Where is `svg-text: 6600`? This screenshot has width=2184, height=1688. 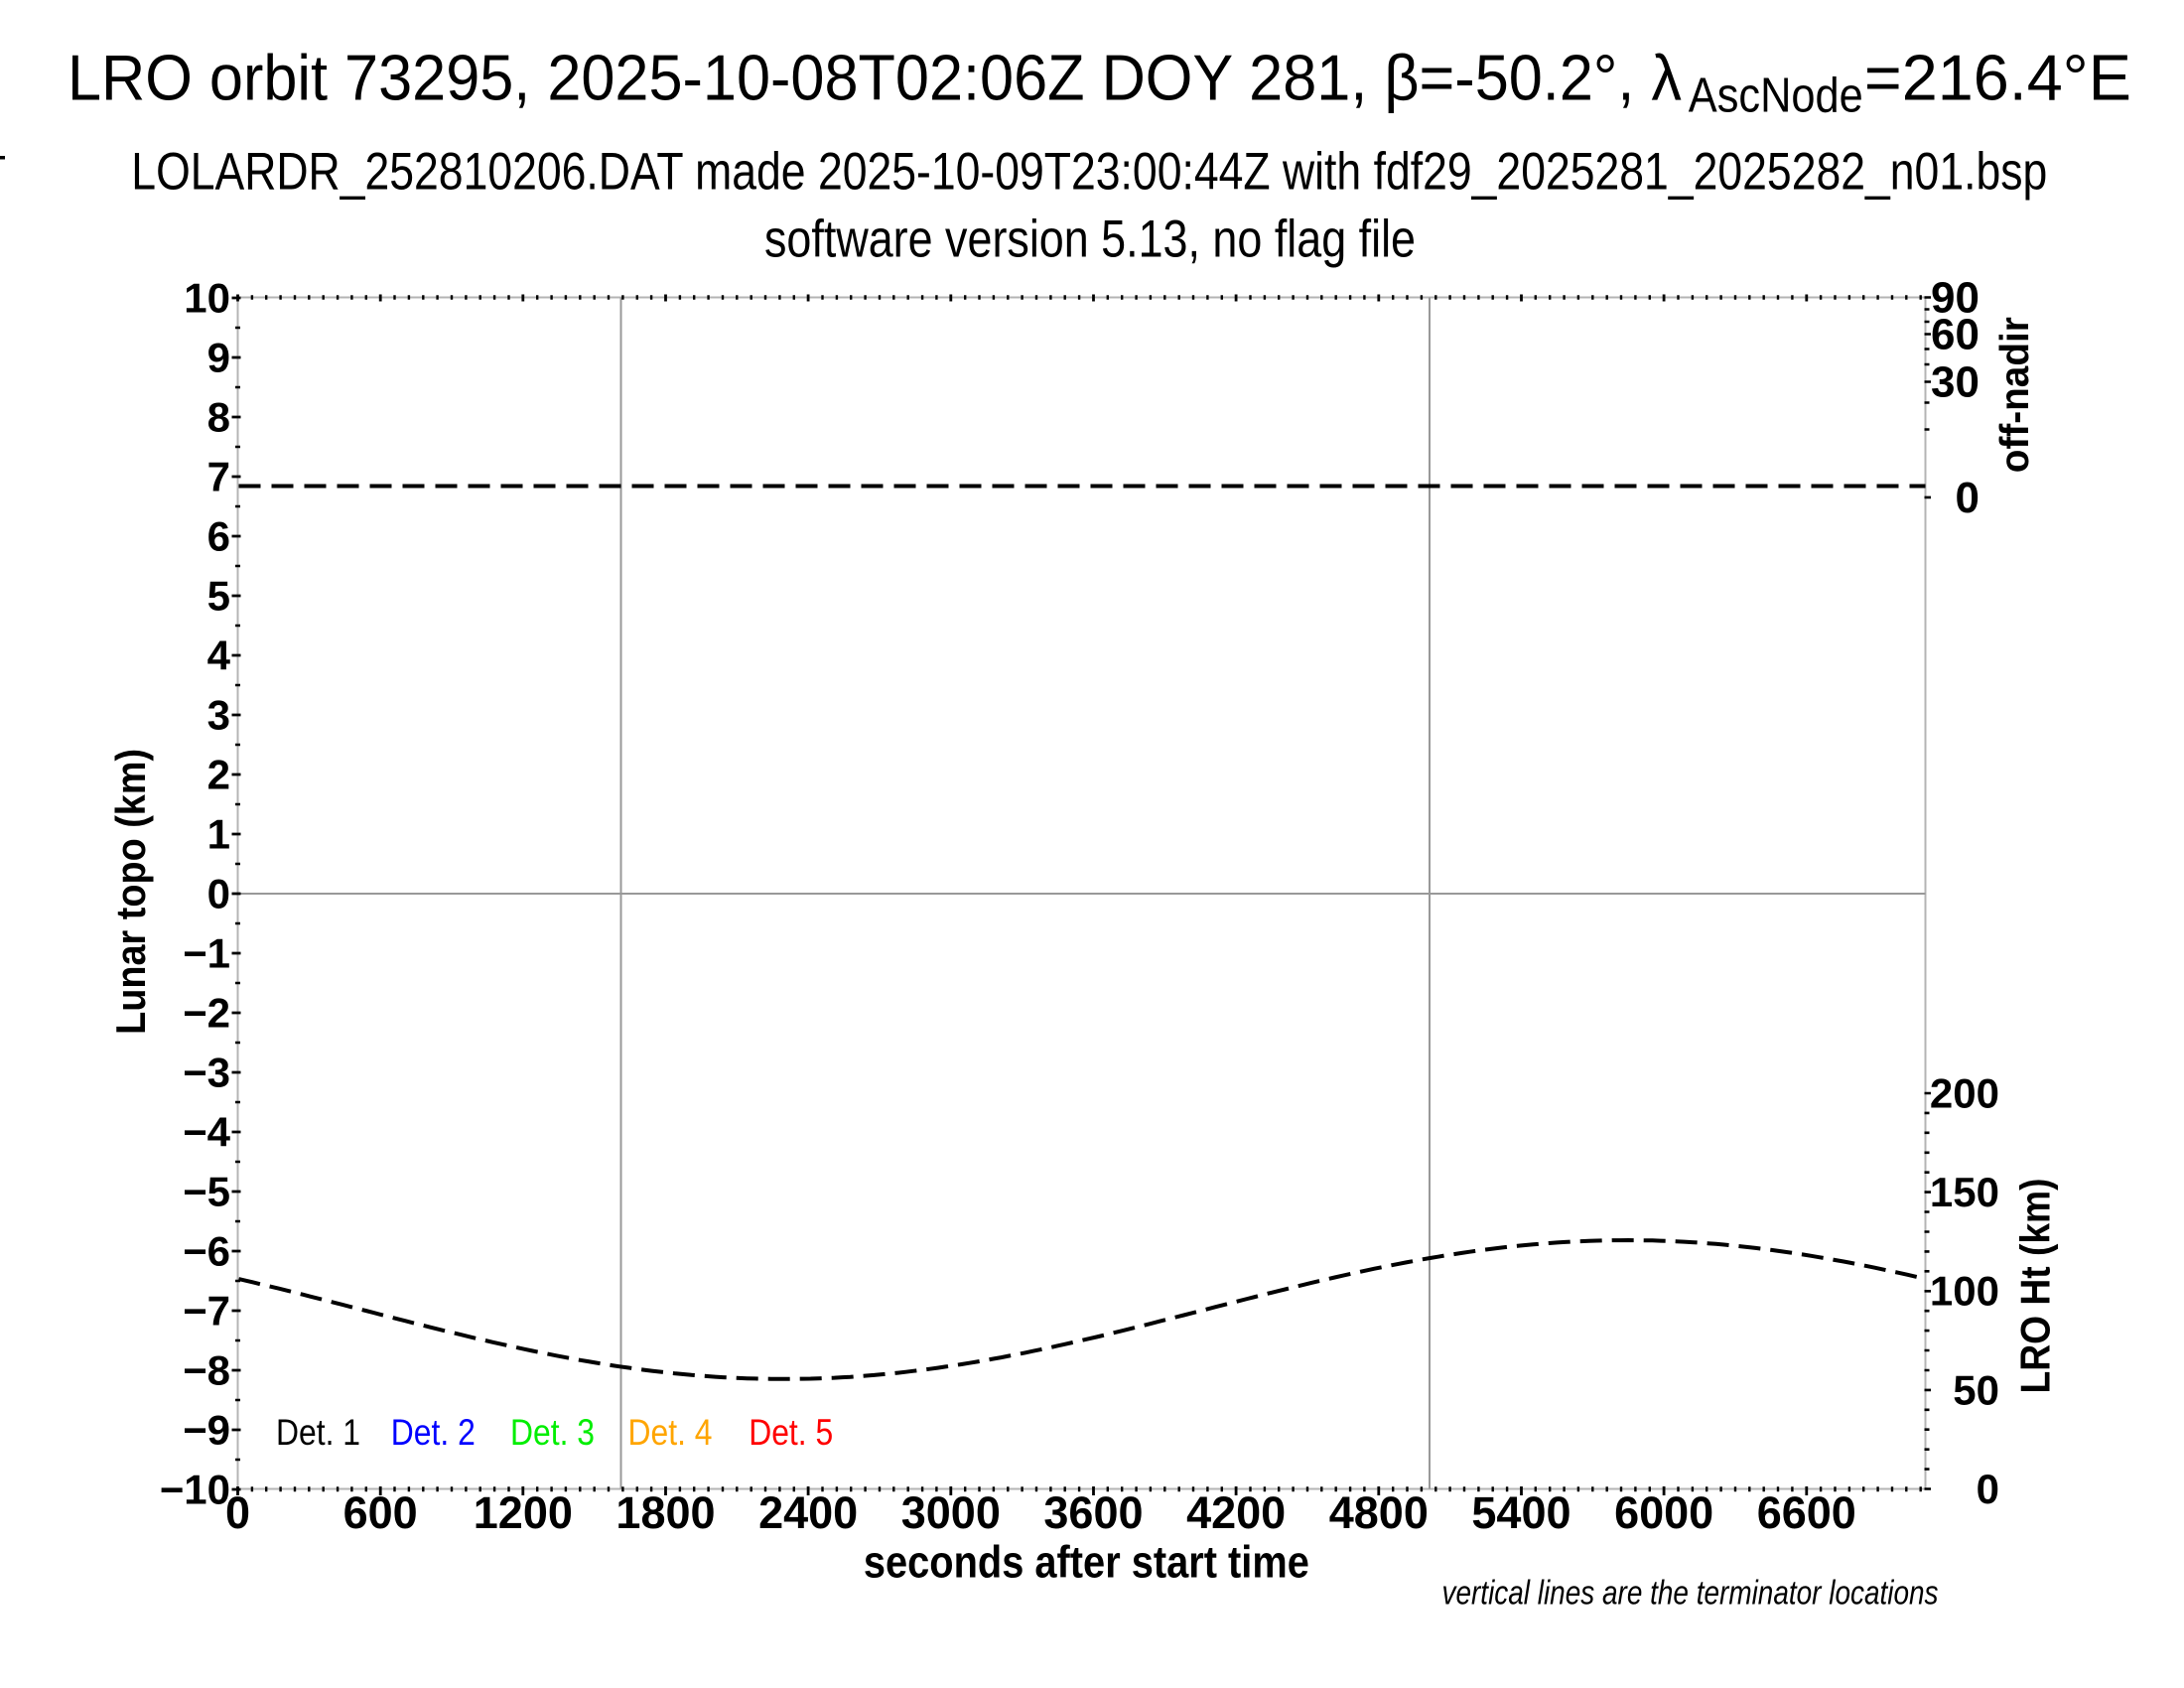 svg-text: 6600 is located at coordinates (1806, 1512).